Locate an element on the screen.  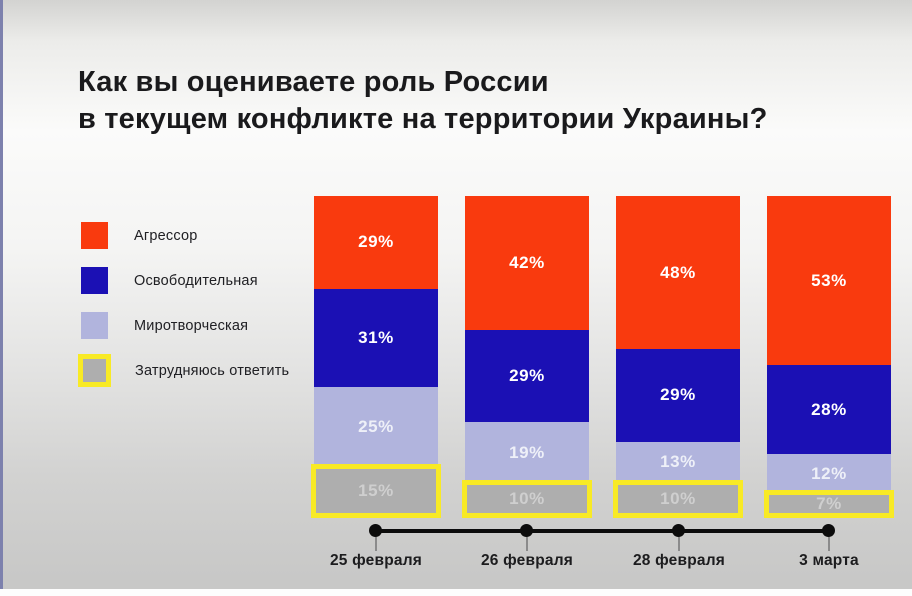
date-label-mar3: 3 марта is located at coordinates (829, 560).